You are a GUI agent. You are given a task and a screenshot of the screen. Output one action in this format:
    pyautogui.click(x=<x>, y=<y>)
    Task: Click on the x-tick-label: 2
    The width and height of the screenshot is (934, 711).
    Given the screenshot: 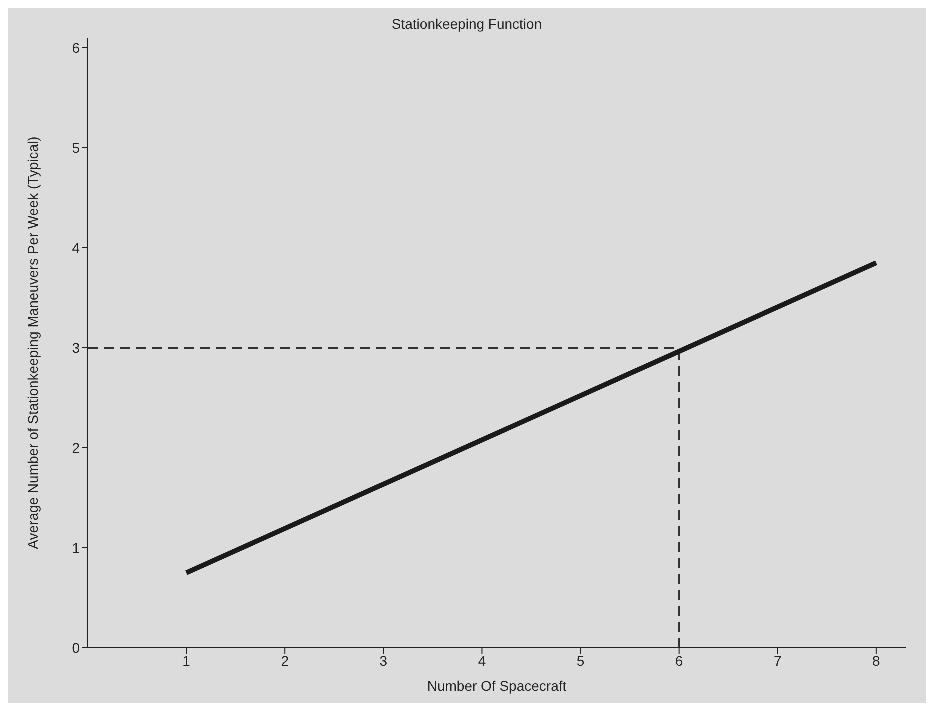 What is the action you would take?
    pyautogui.click(x=285, y=660)
    